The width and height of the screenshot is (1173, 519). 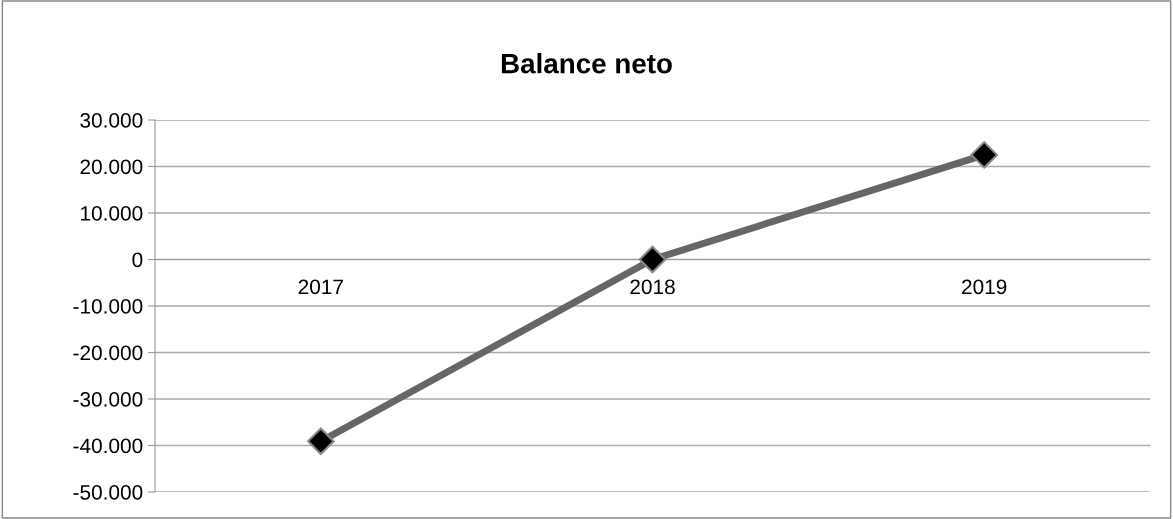 I want to click on y-tick-label: 10.000, so click(x=112, y=213).